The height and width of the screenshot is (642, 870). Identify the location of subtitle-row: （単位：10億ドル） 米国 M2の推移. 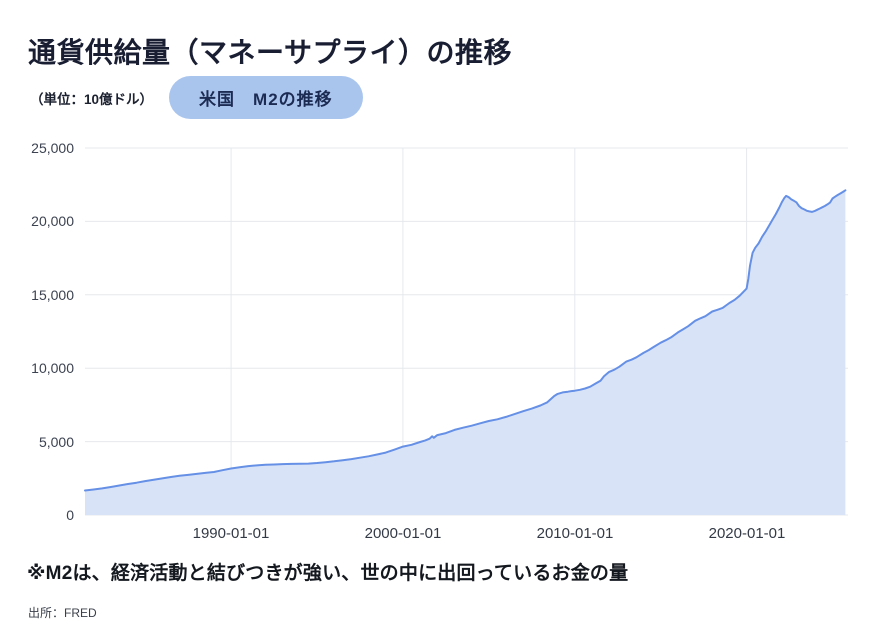
(196, 97).